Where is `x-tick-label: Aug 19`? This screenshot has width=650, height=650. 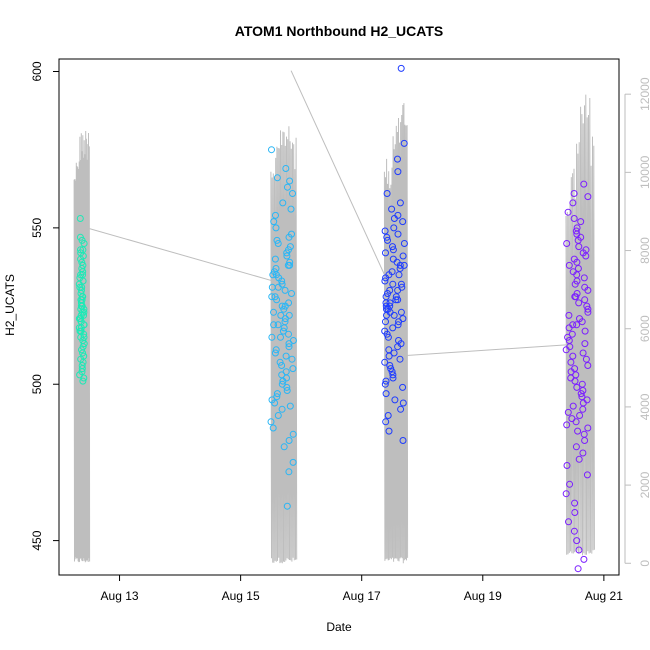
x-tick-label: Aug 19 is located at coordinates (483, 596).